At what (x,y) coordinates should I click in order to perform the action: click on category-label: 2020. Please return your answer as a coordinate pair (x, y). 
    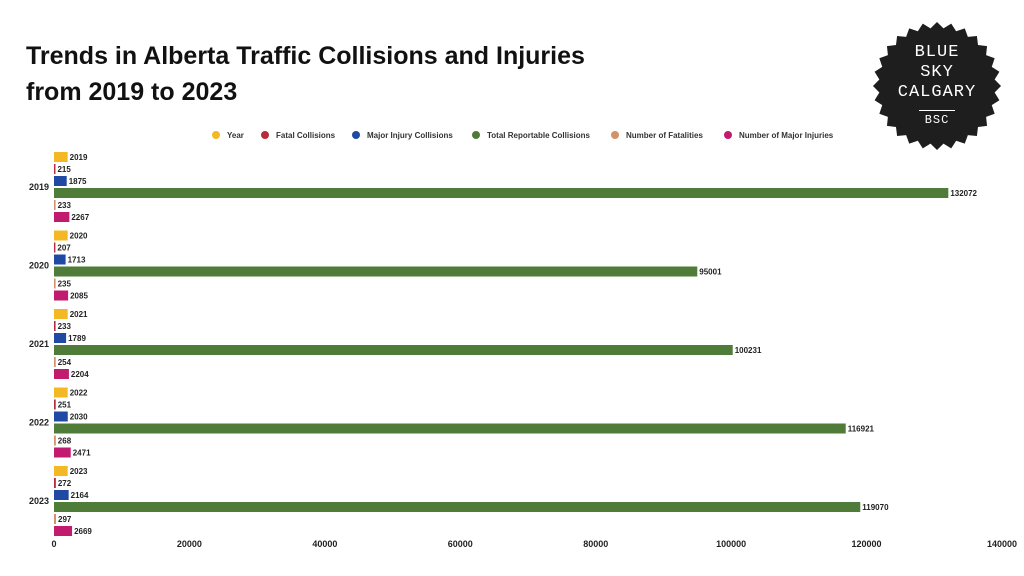
    Looking at the image, I should click on (39, 266).